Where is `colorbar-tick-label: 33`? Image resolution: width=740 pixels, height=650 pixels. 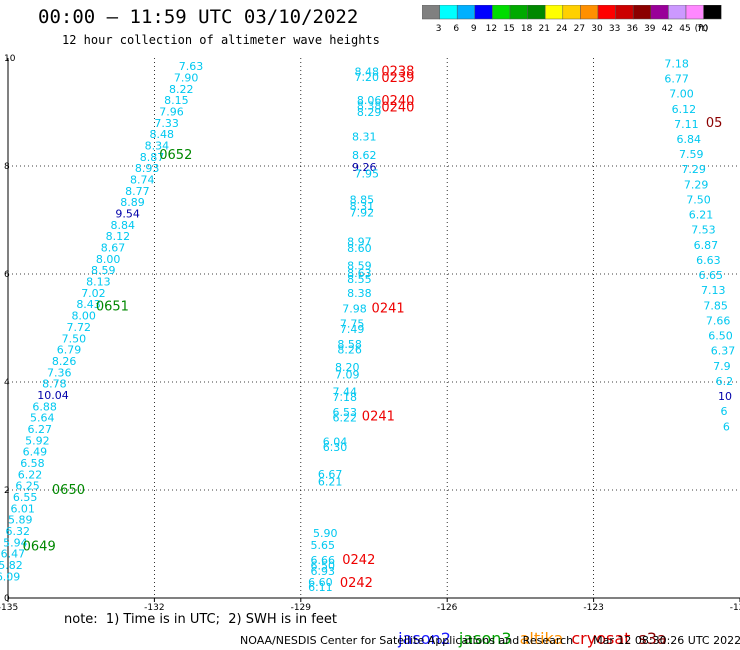 colorbar-tick-label: 33 is located at coordinates (614, 28).